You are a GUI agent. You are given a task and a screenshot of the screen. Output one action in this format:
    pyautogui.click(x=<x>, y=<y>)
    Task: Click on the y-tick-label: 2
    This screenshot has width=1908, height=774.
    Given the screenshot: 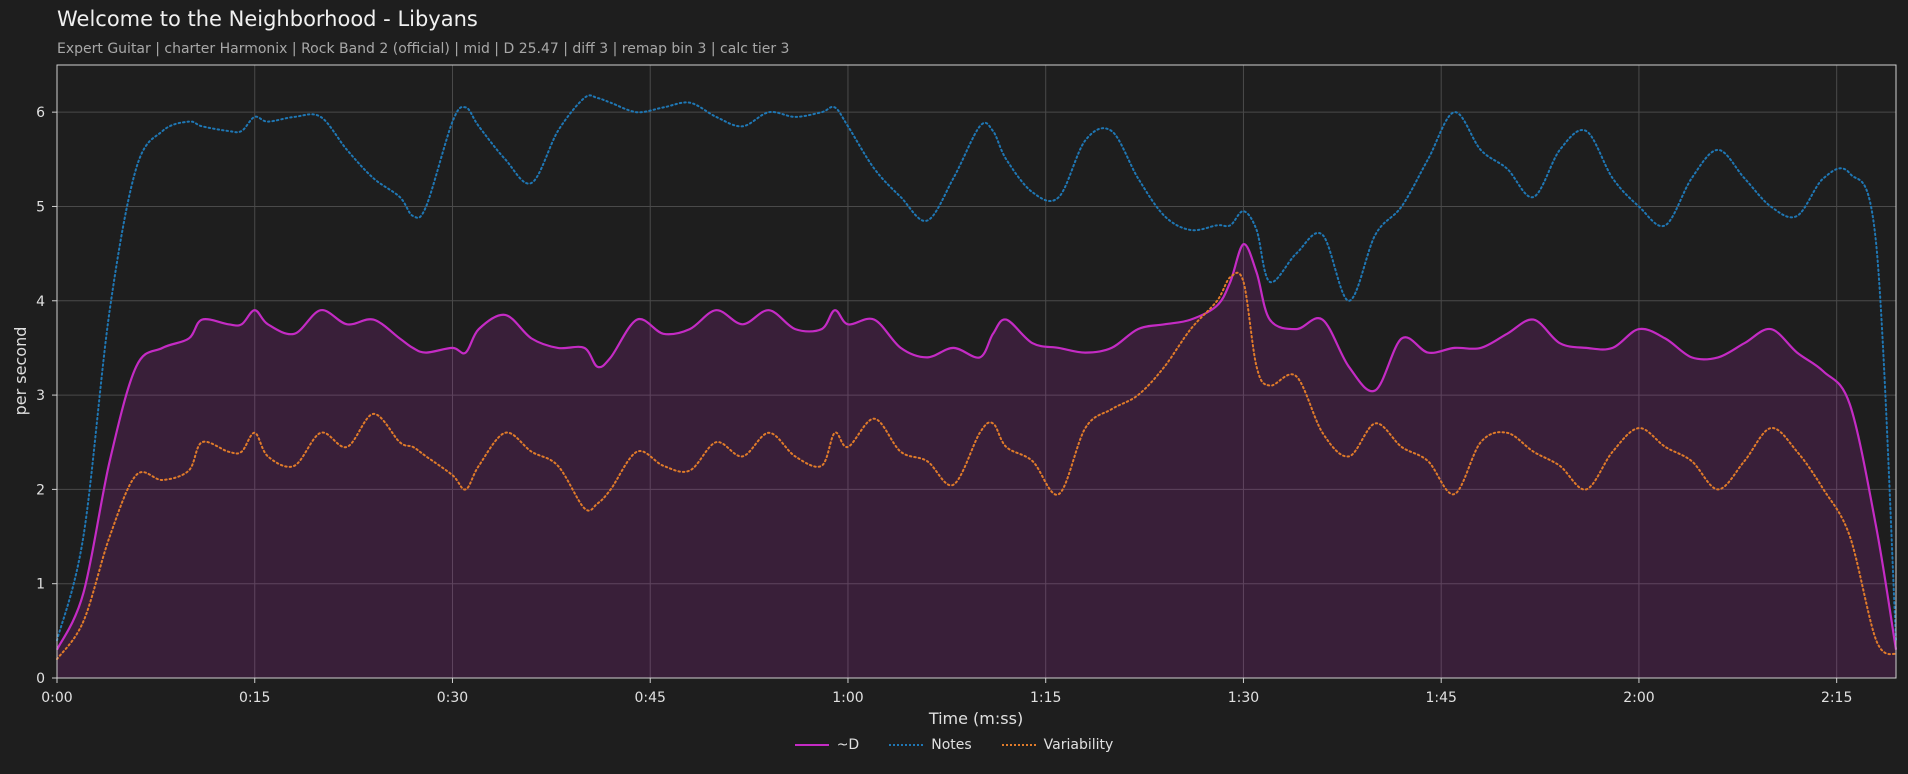 What is the action you would take?
    pyautogui.click(x=40, y=490)
    